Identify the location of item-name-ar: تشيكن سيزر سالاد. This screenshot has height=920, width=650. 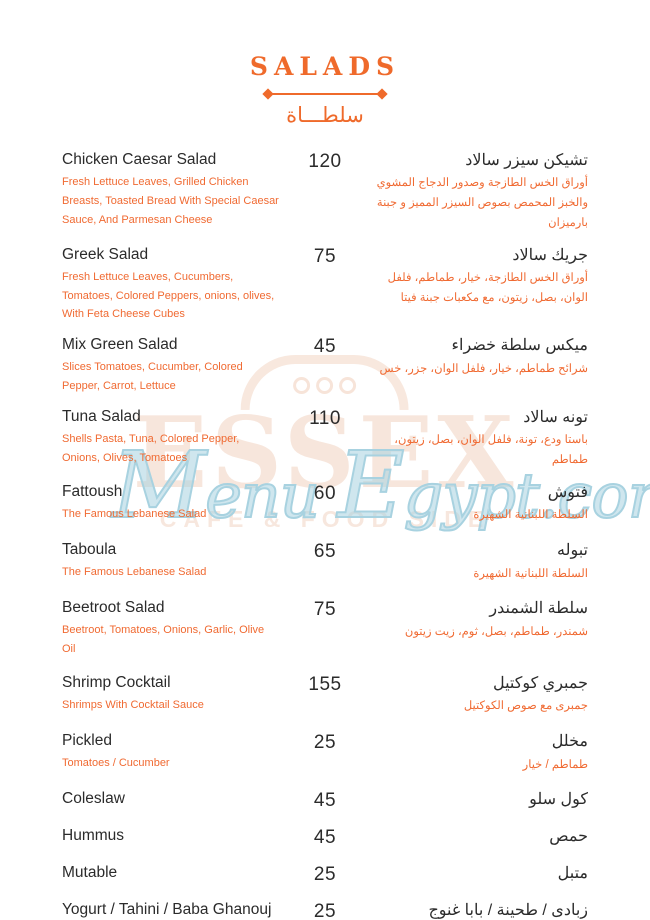
(526, 160).